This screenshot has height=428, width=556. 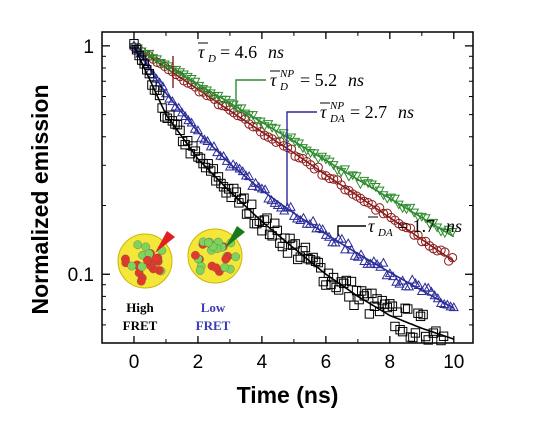 I want to click on low-fret-label-2: FRET, so click(x=213, y=325).